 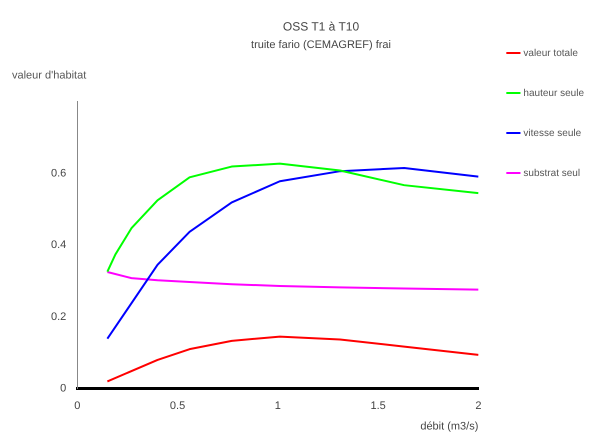 What do you see at coordinates (553, 93) in the screenshot?
I see `legend-label: hauteur seule` at bounding box center [553, 93].